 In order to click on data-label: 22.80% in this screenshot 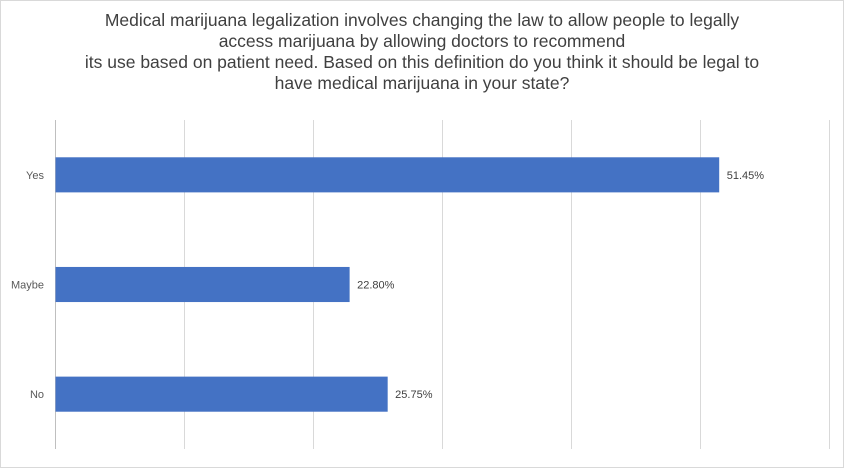, I will do `click(376, 286)`.